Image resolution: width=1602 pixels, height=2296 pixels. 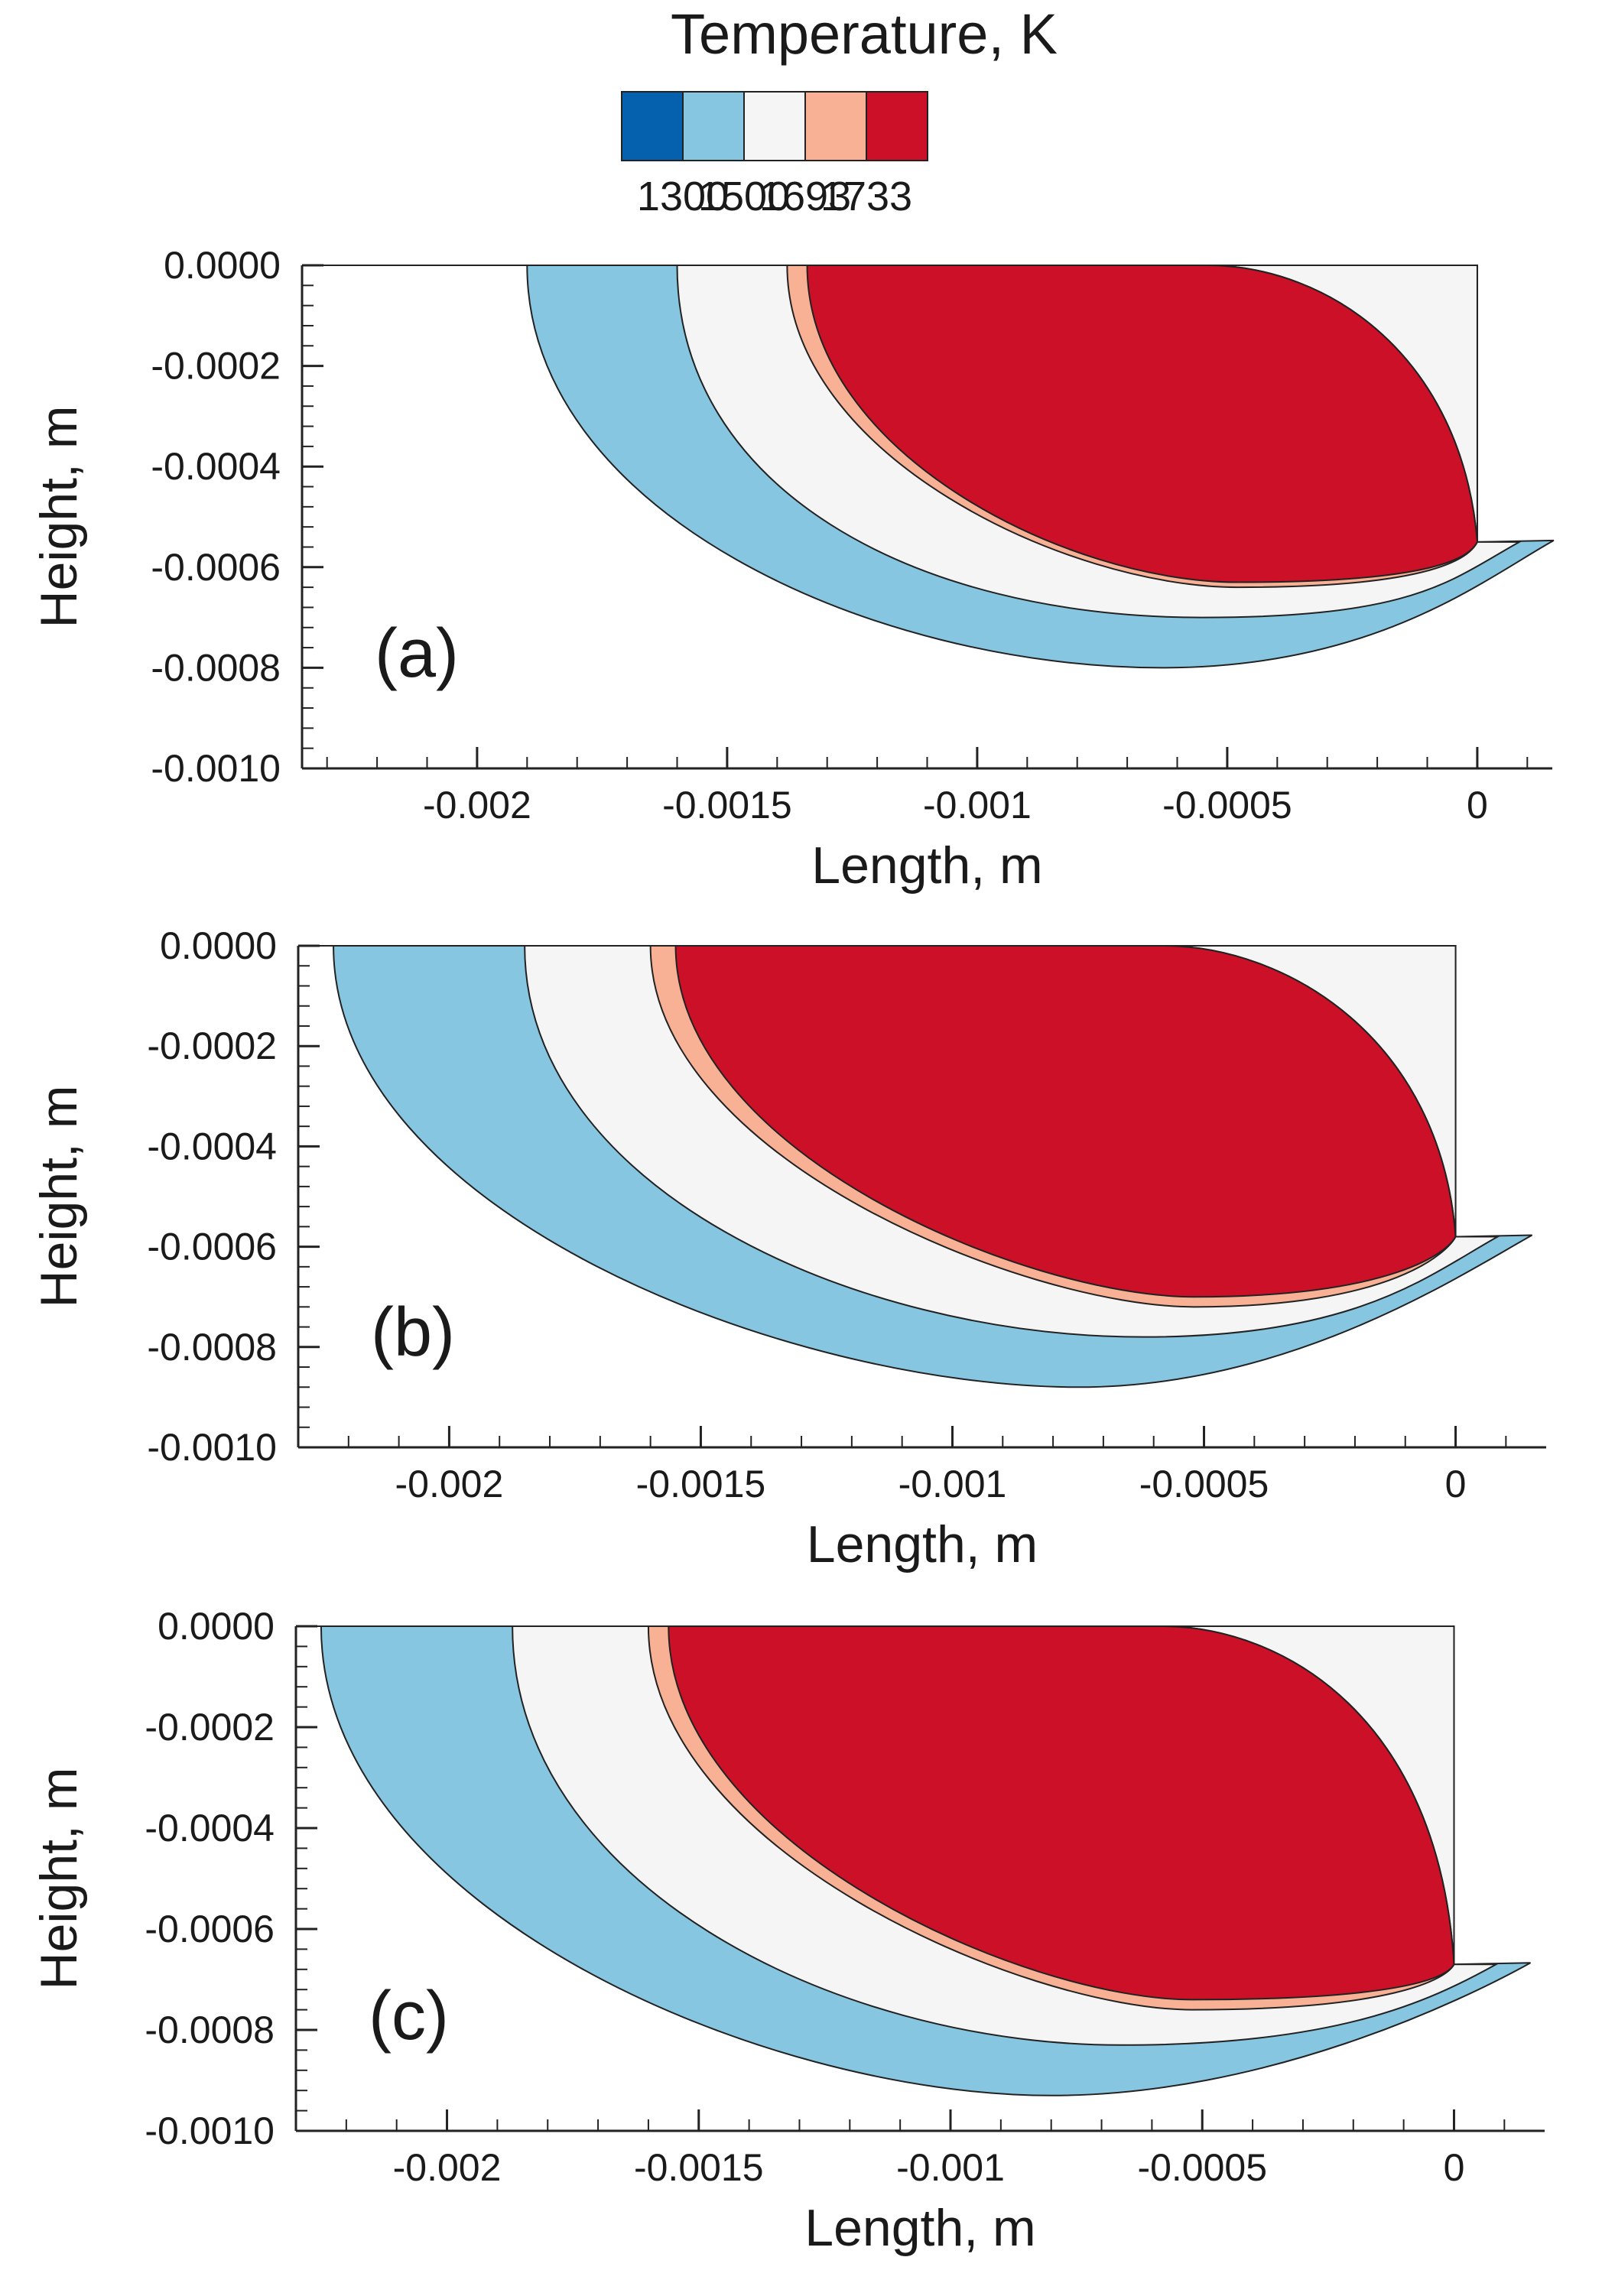 I want to click on panel-label: (b), so click(x=413, y=1332).